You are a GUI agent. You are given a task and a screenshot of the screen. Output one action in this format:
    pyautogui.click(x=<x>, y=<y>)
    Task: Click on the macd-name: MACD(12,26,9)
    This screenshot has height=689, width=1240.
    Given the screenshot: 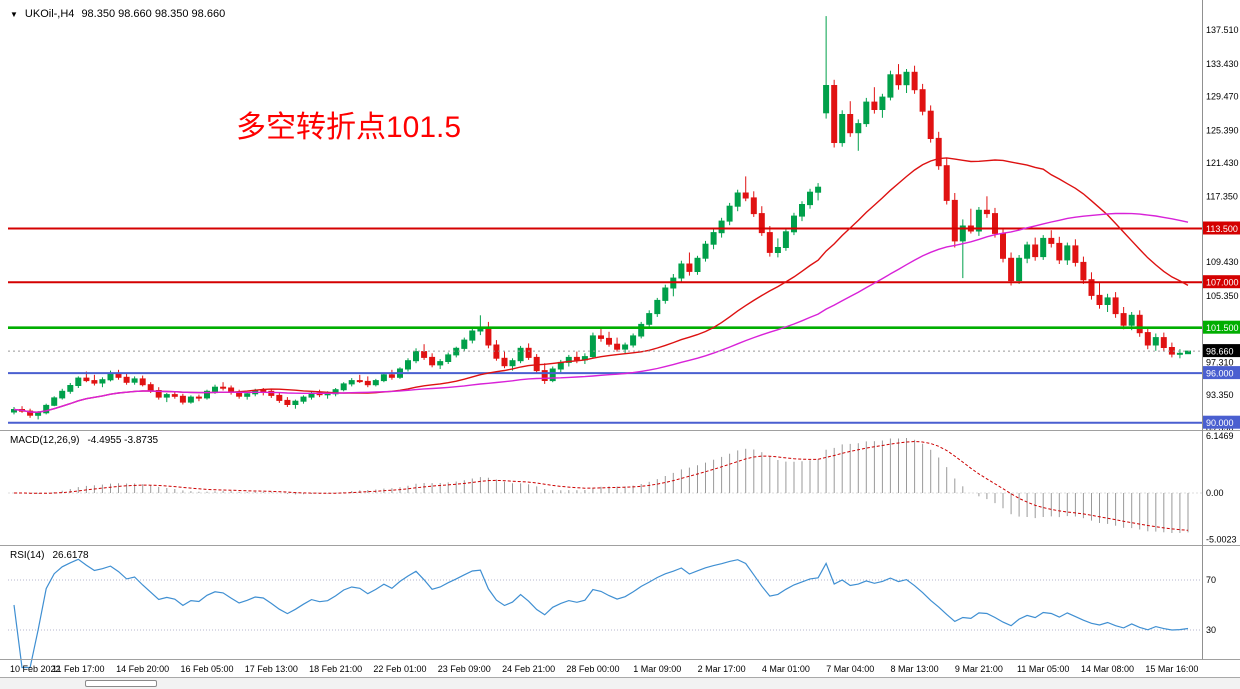 What is the action you would take?
    pyautogui.click(x=45, y=440)
    